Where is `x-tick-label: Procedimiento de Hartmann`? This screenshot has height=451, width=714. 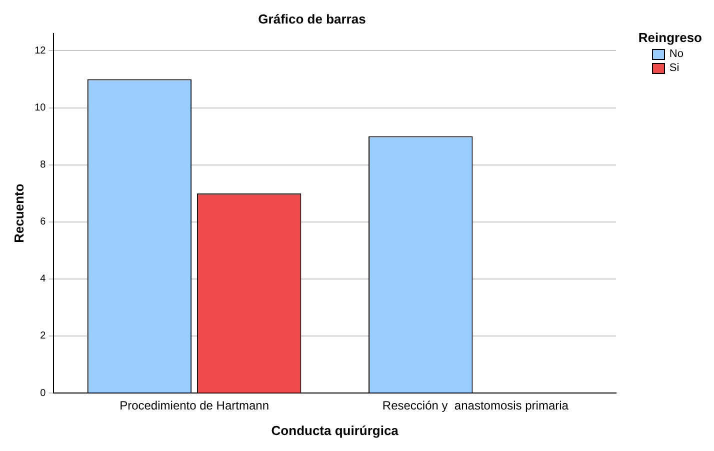
x-tick-label: Procedimiento de Hartmann is located at coordinates (195, 405).